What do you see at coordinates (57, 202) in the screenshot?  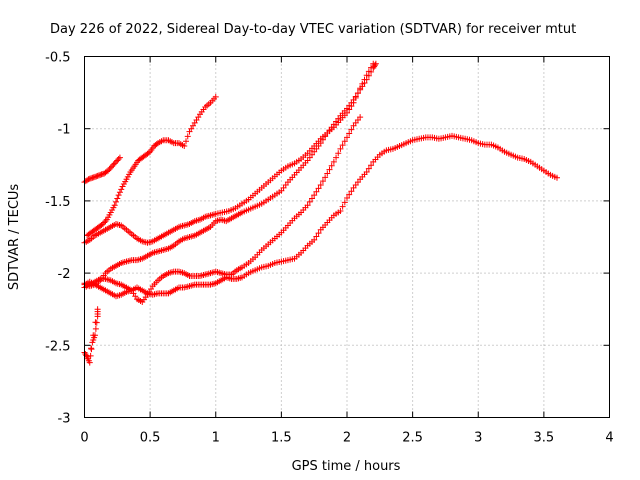 I see `y-tick-label: -1.5` at bounding box center [57, 202].